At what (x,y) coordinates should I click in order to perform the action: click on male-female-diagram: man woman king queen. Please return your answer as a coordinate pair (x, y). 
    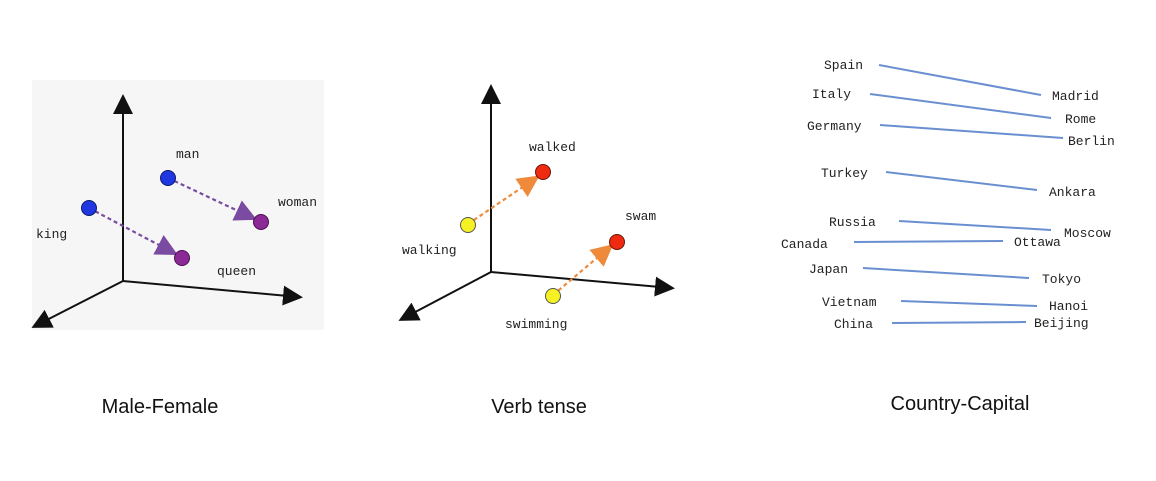
    Looking at the image, I should click on (177, 205).